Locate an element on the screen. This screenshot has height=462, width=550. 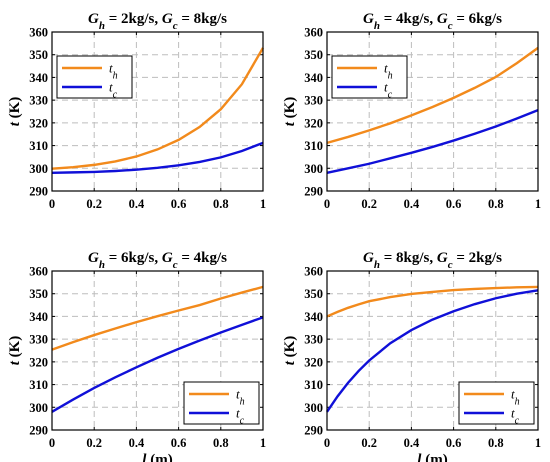
chart-title: Gh = 4kg/s, Gc = 6kg/s is located at coordinates (432, 21).